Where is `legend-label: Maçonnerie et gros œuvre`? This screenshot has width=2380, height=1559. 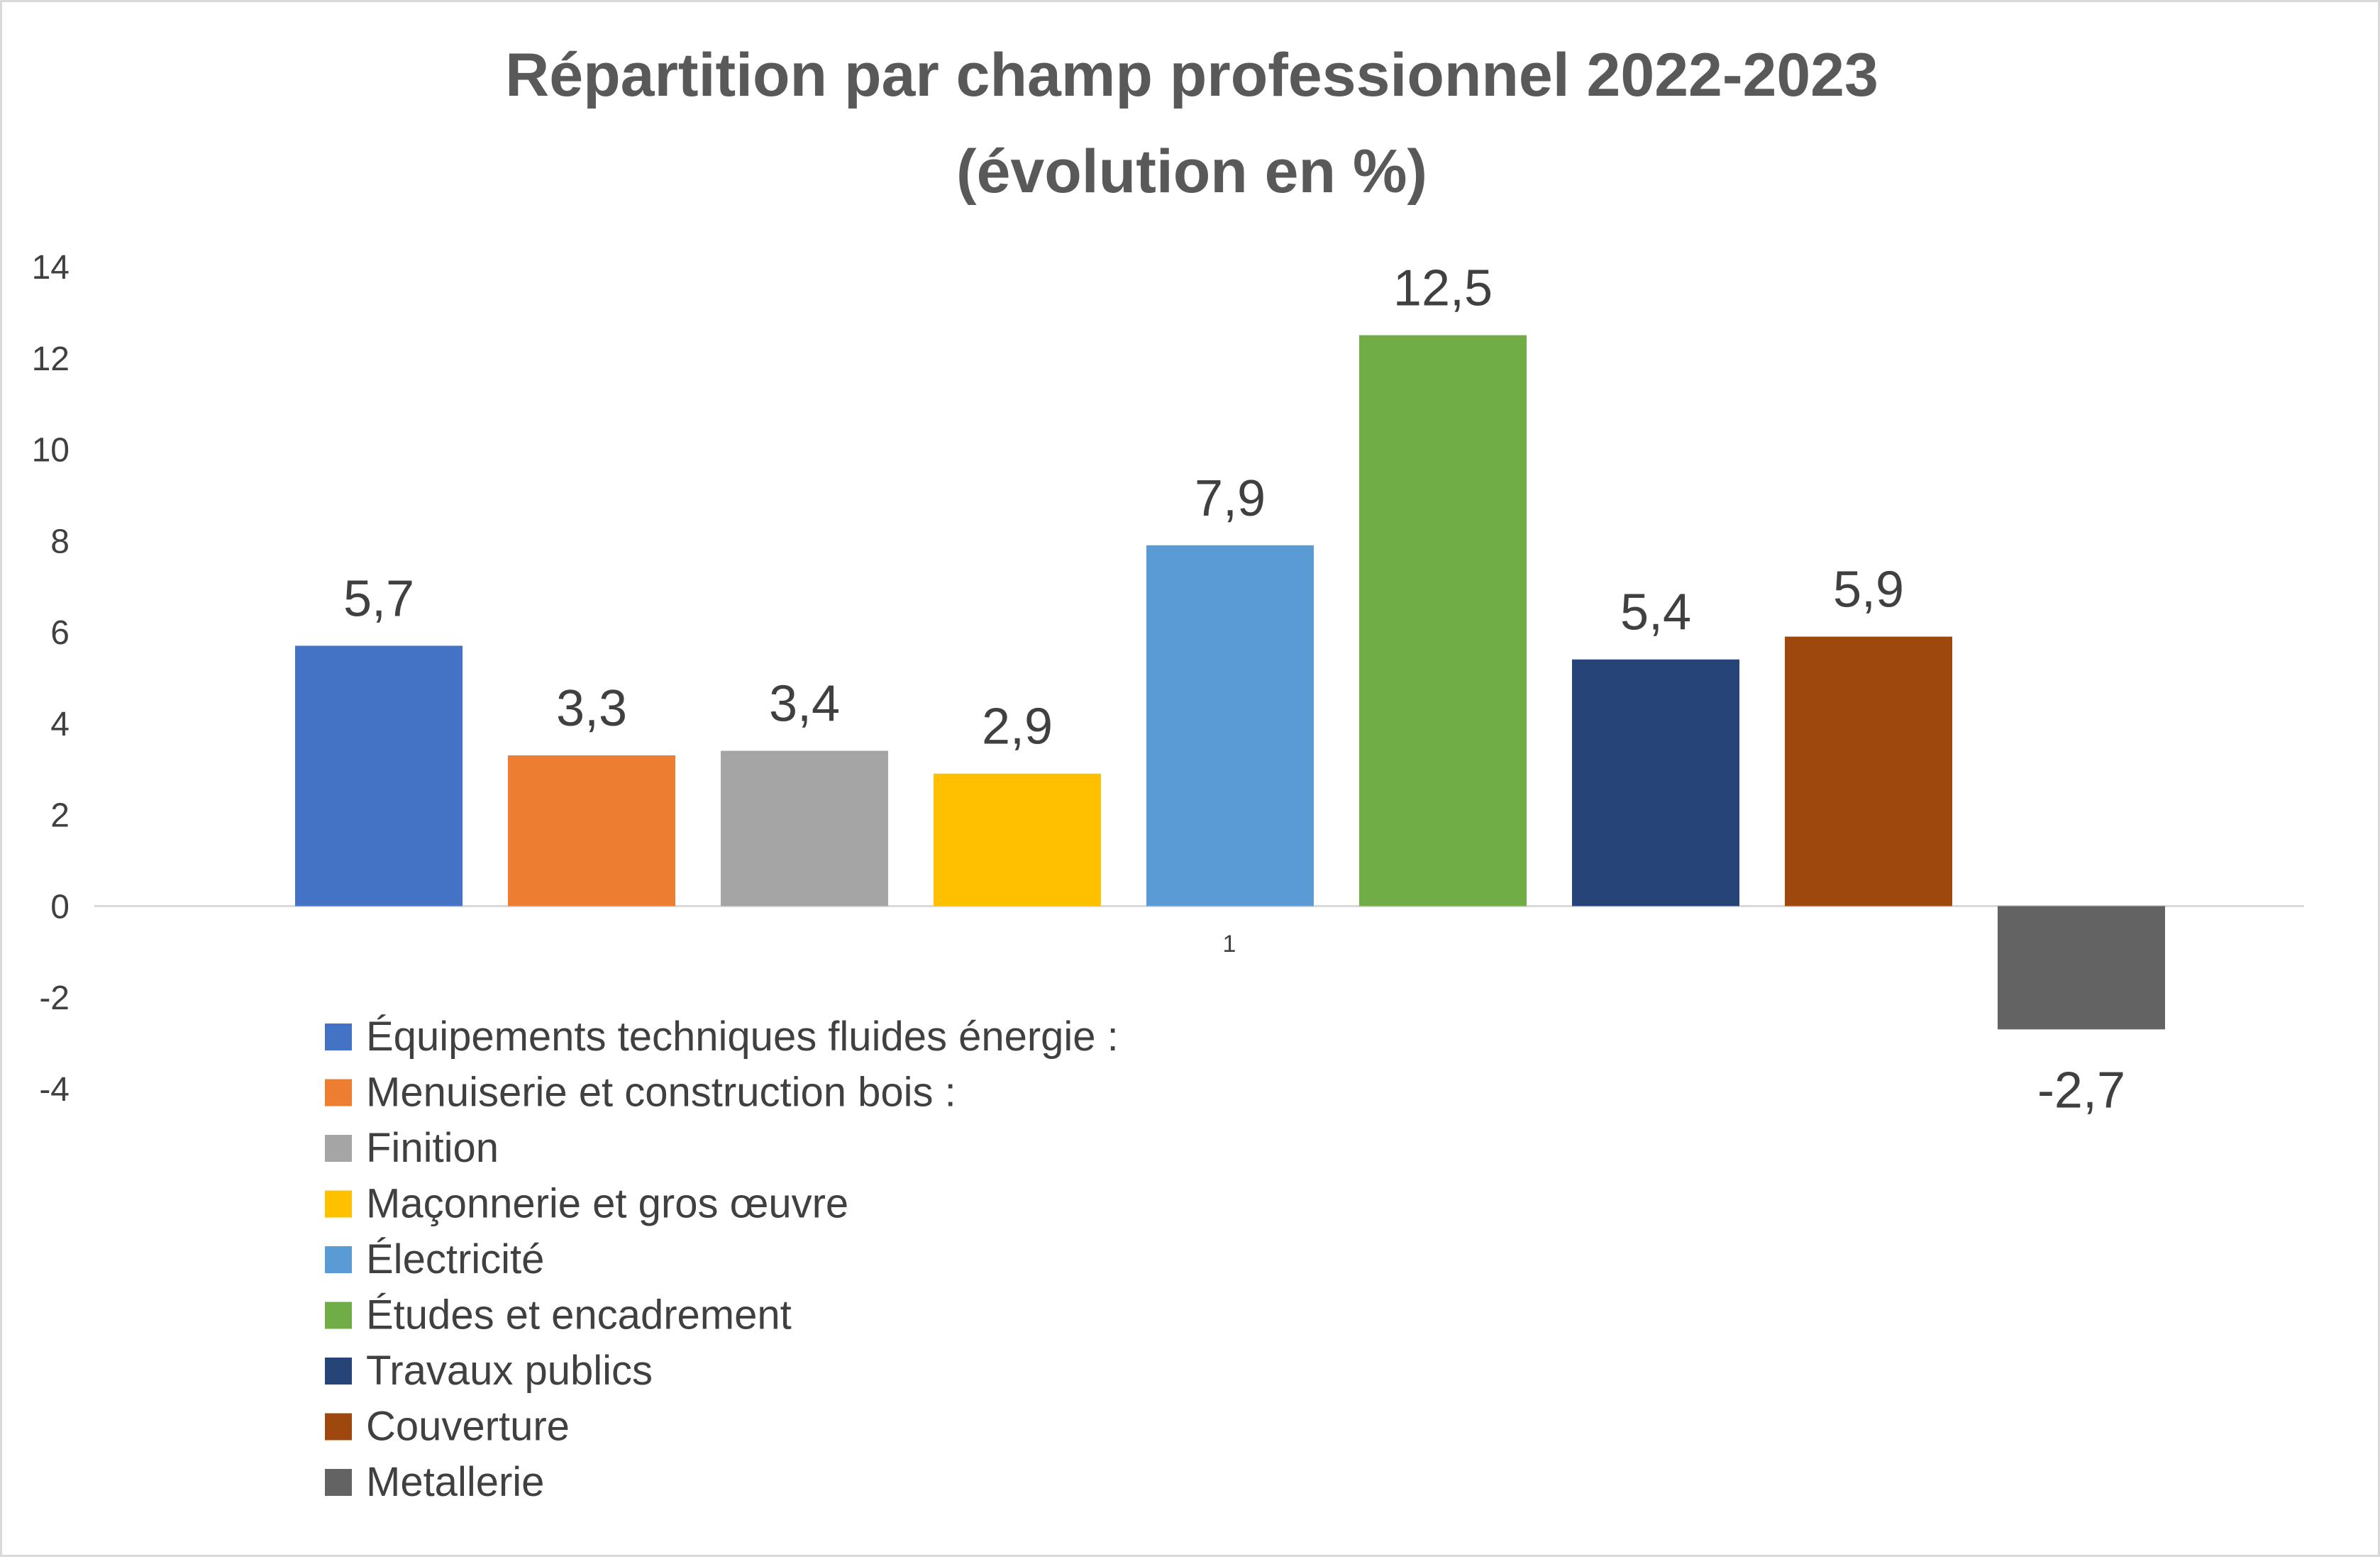
legend-label: Maçonnerie et gros œuvre is located at coordinates (607, 1204).